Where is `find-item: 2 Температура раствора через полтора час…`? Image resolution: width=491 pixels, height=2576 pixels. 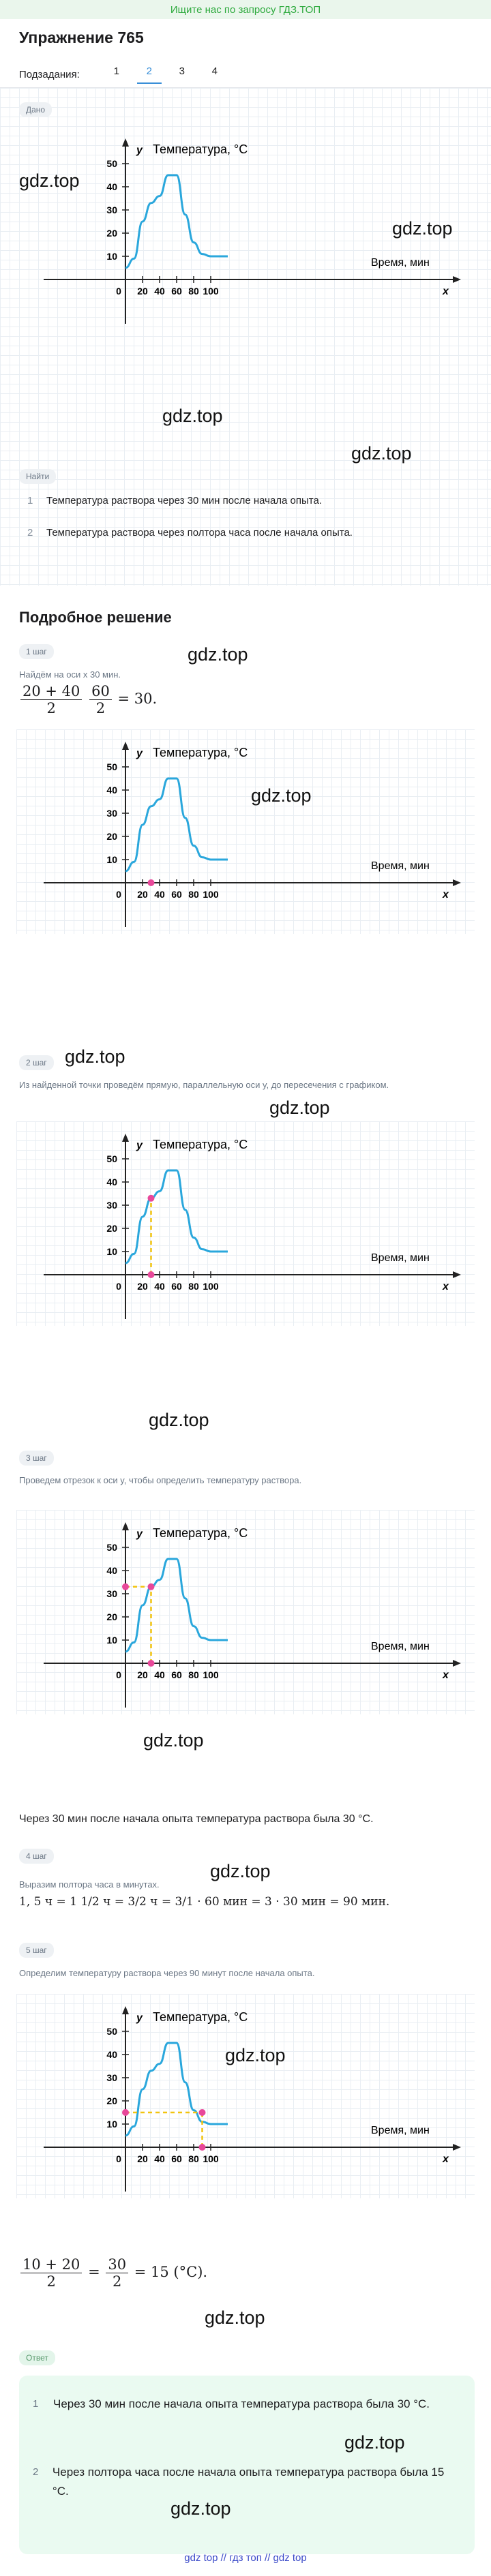
find-item: 2 Температура раствора через полтора час… is located at coordinates (190, 533).